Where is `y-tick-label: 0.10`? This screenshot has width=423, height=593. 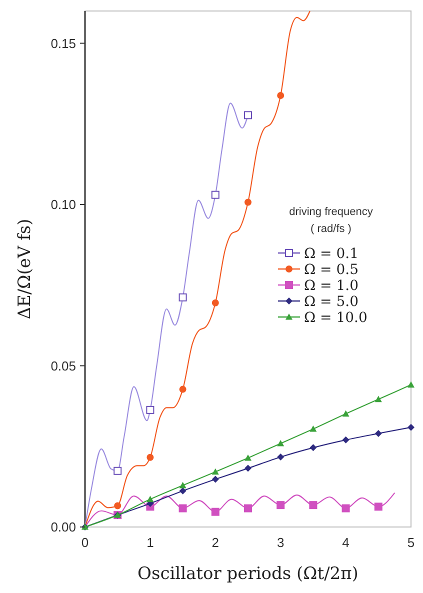
y-tick-label: 0.10 is located at coordinates (63, 204).